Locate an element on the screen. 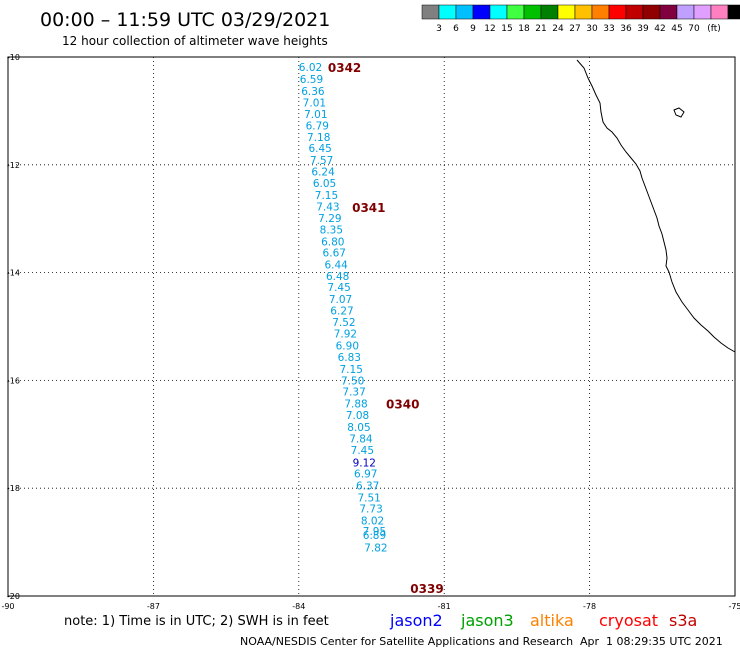 Image resolution: width=740 pixels, height=650 pixels. legend-label: 15 is located at coordinates (506, 29).